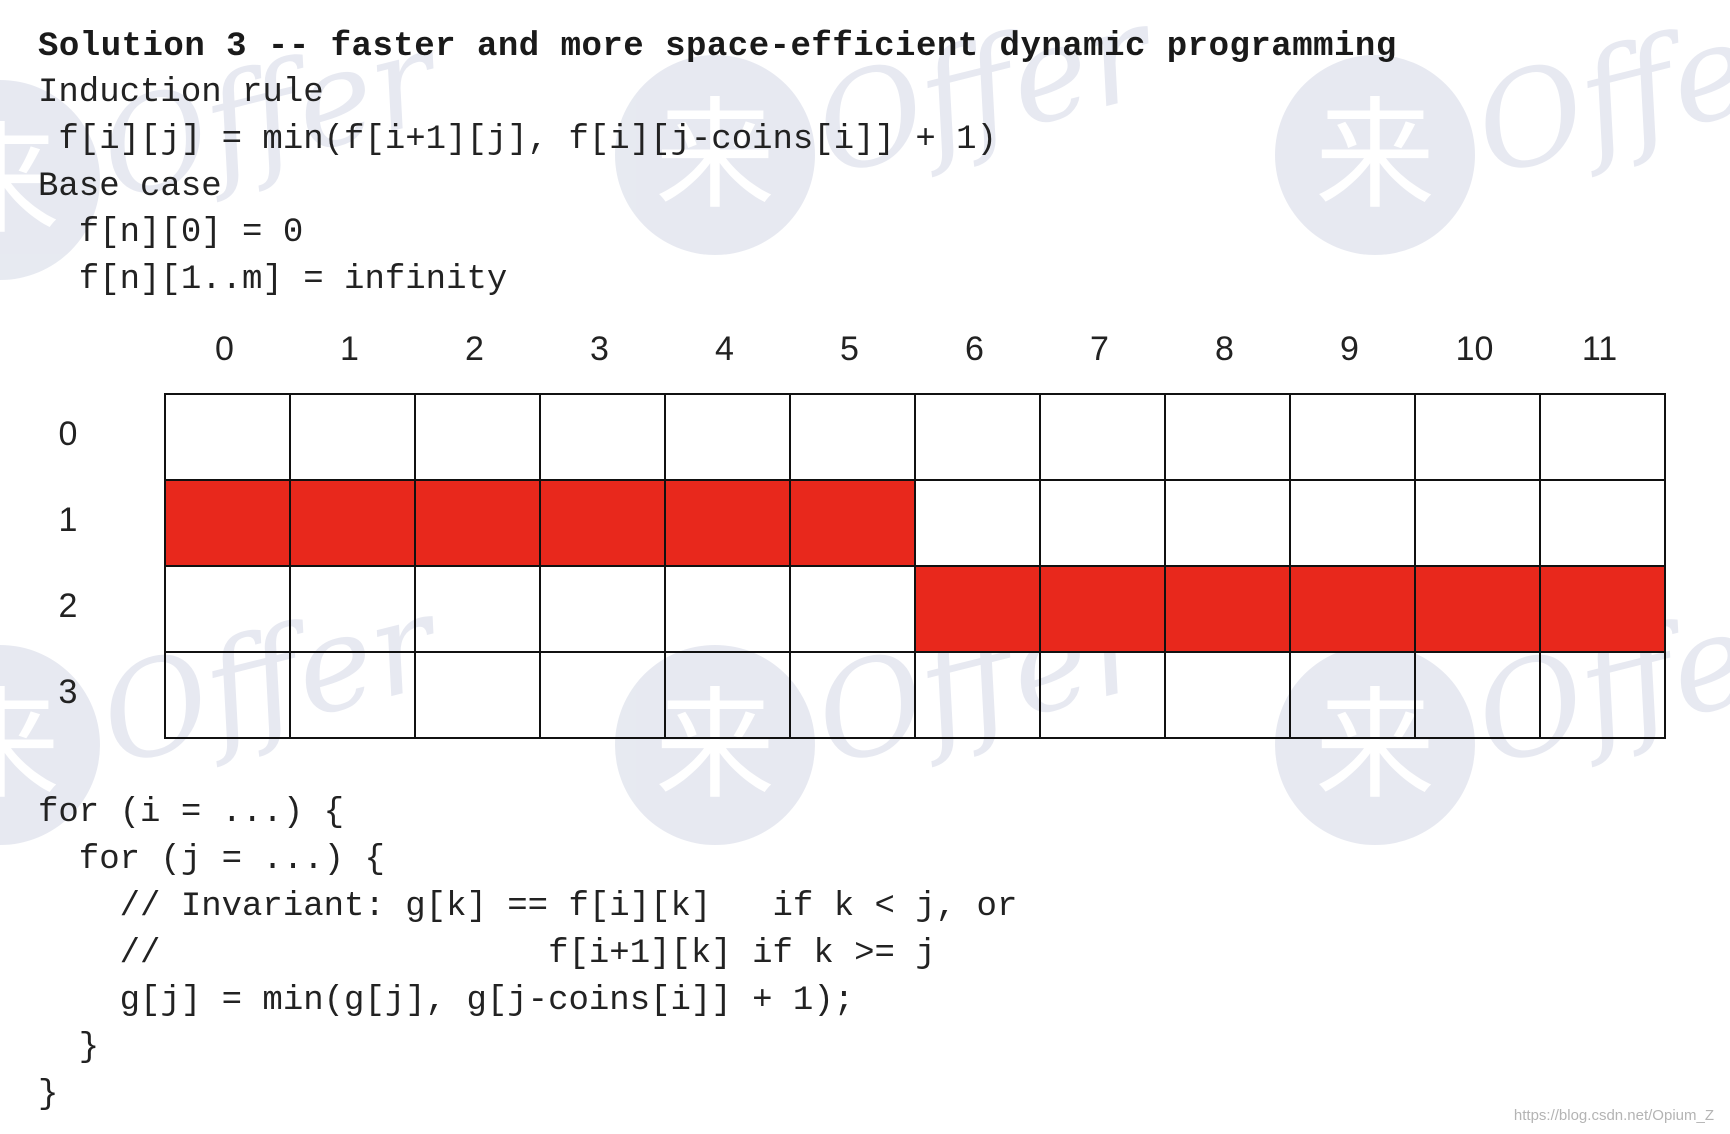  What do you see at coordinates (1599, 349) in the screenshot?
I see `column-label: 11` at bounding box center [1599, 349].